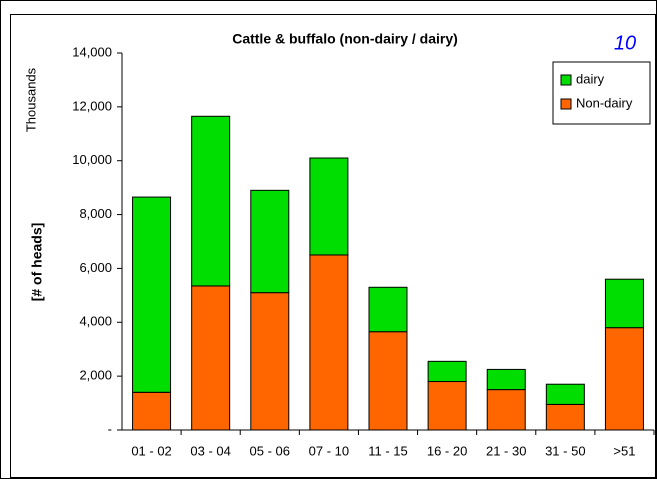 The height and width of the screenshot is (479, 657). I want to click on x-tick-label: 31 - 50, so click(565, 450).